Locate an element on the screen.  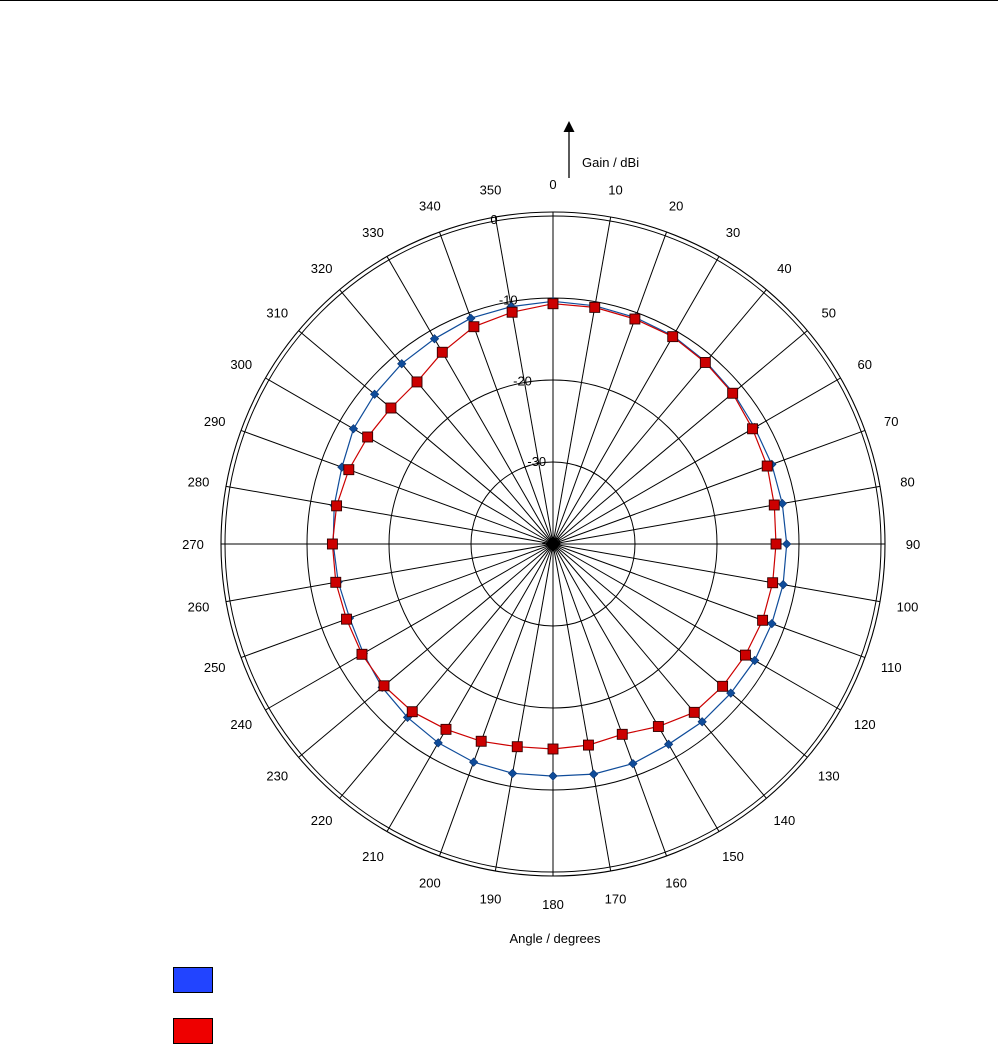
angle-tick-label: 160 is located at coordinates (676, 882).